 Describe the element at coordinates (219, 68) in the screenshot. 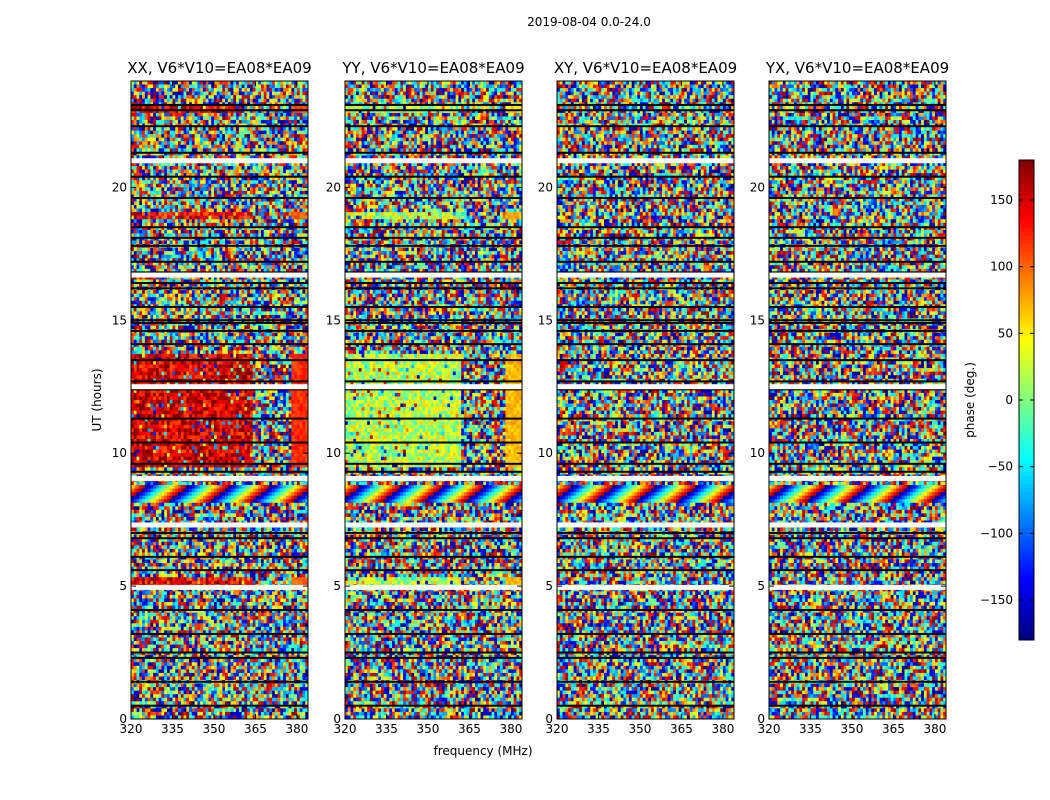

I see `panel-title: XX, V6*V10=EA08*EA09` at that location.